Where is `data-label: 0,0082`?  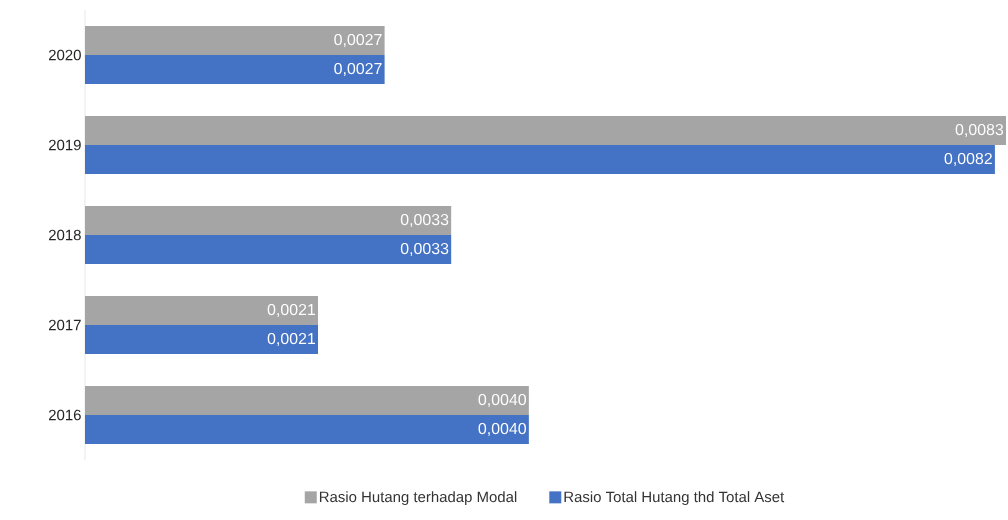
data-label: 0,0082 is located at coordinates (968, 159).